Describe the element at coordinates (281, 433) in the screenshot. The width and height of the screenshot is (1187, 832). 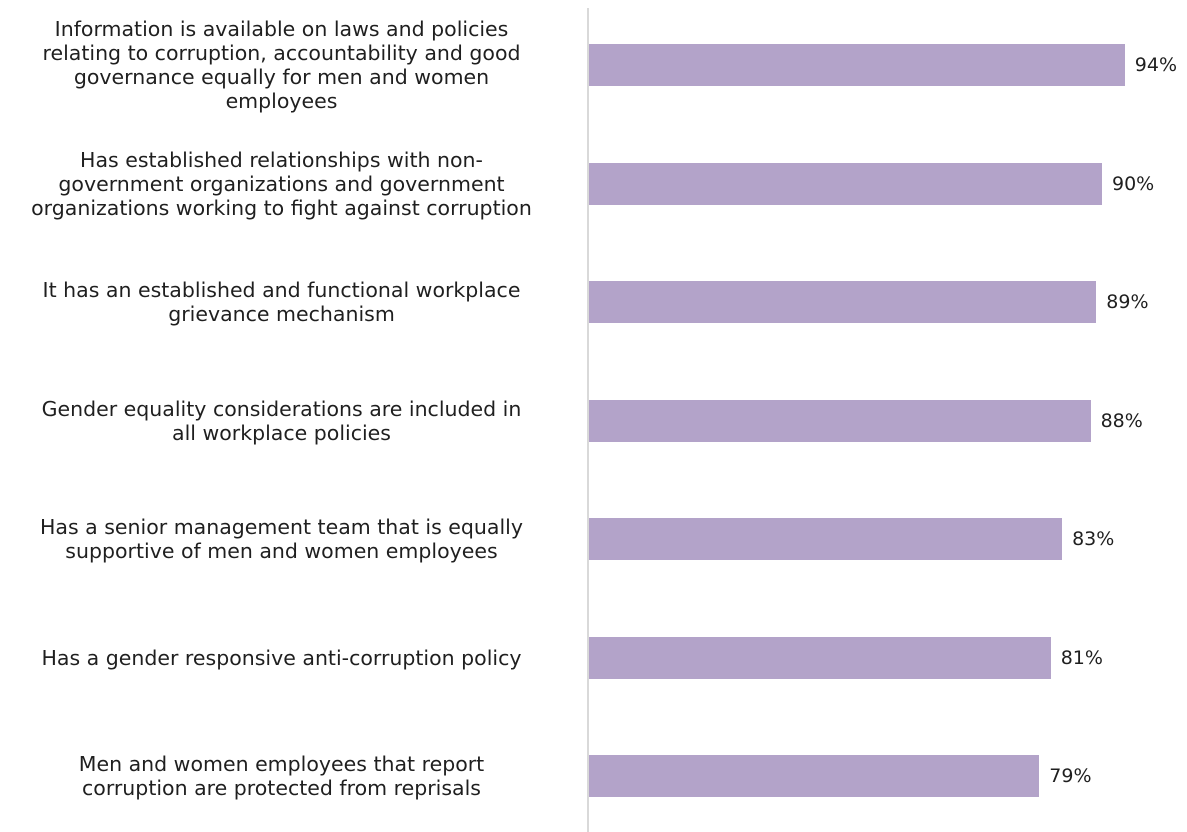
I see `category-label-line: all workplace policies` at that location.